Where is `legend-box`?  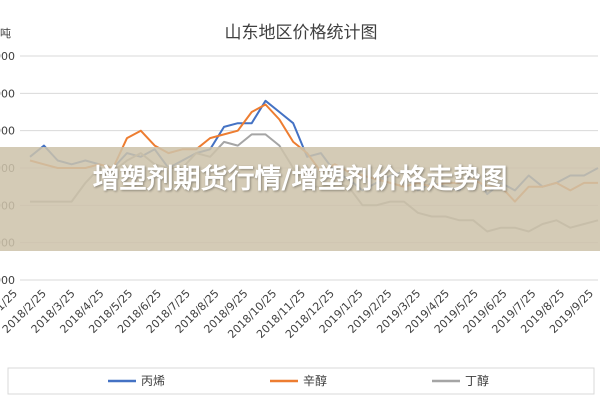
legend-box is located at coordinates (301, 381).